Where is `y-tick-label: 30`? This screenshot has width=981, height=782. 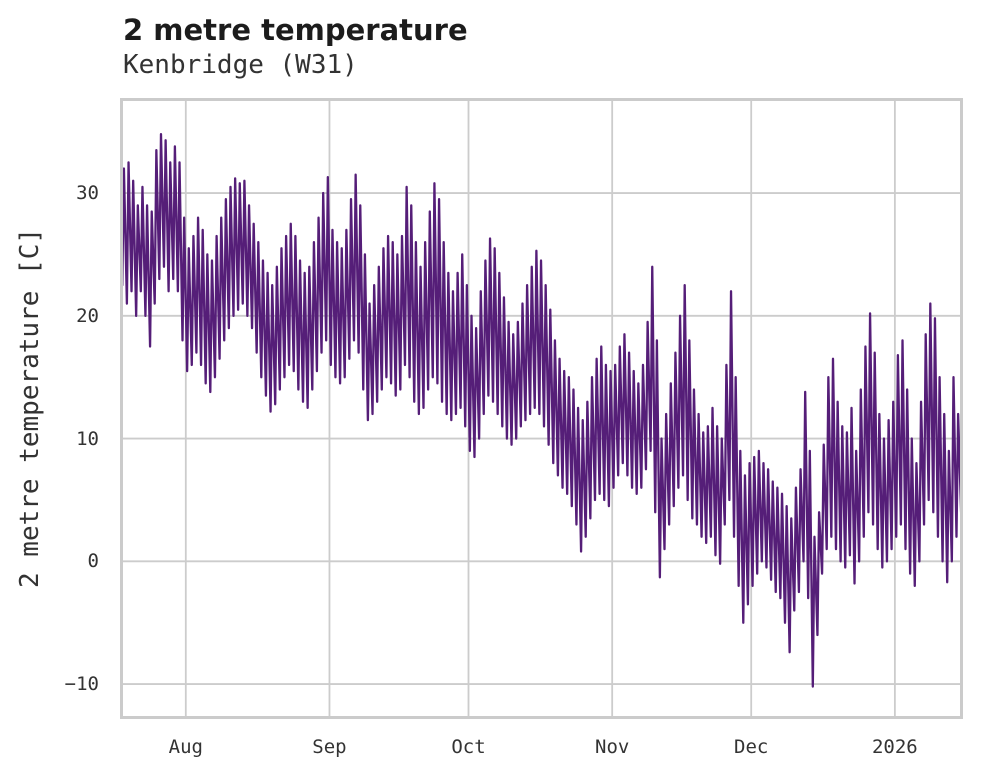 y-tick-label: 30 is located at coordinates (87, 193).